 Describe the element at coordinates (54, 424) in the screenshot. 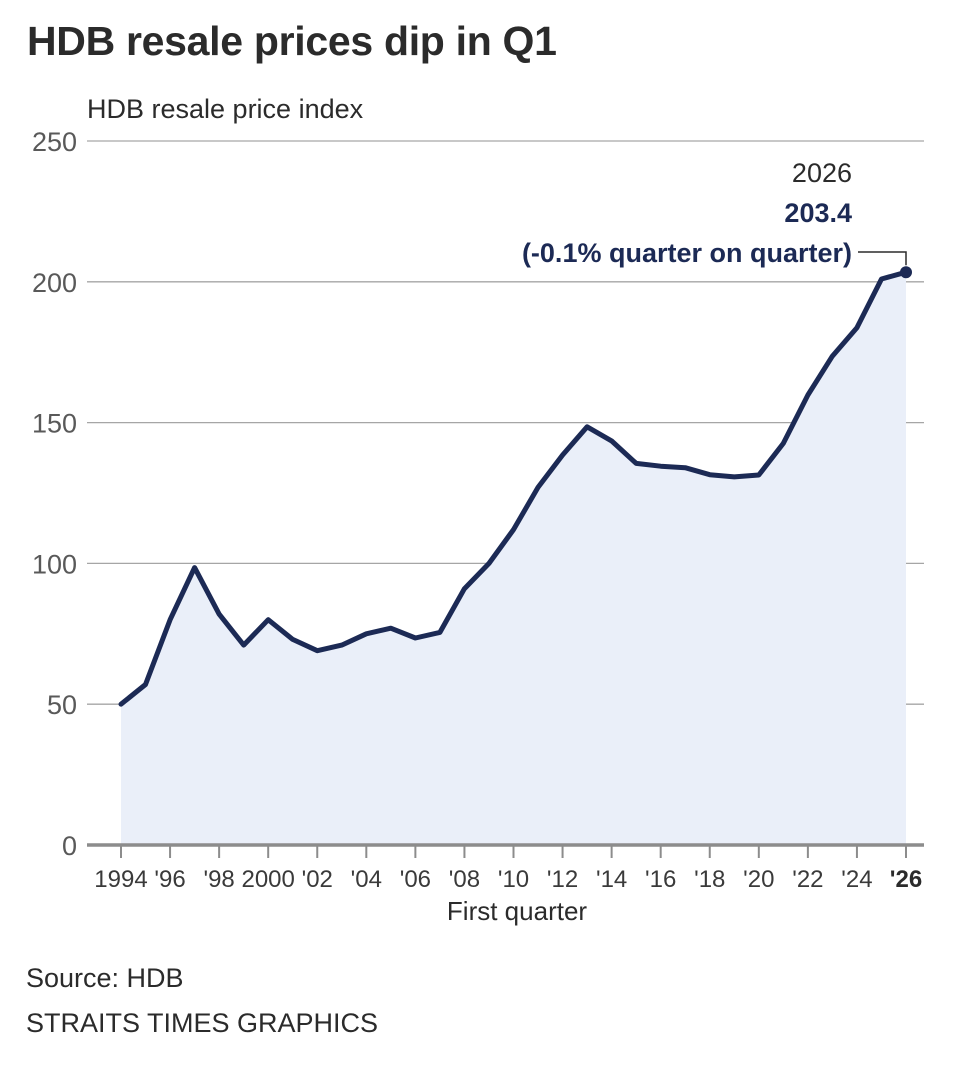

I see `y-tick-label: 150` at that location.